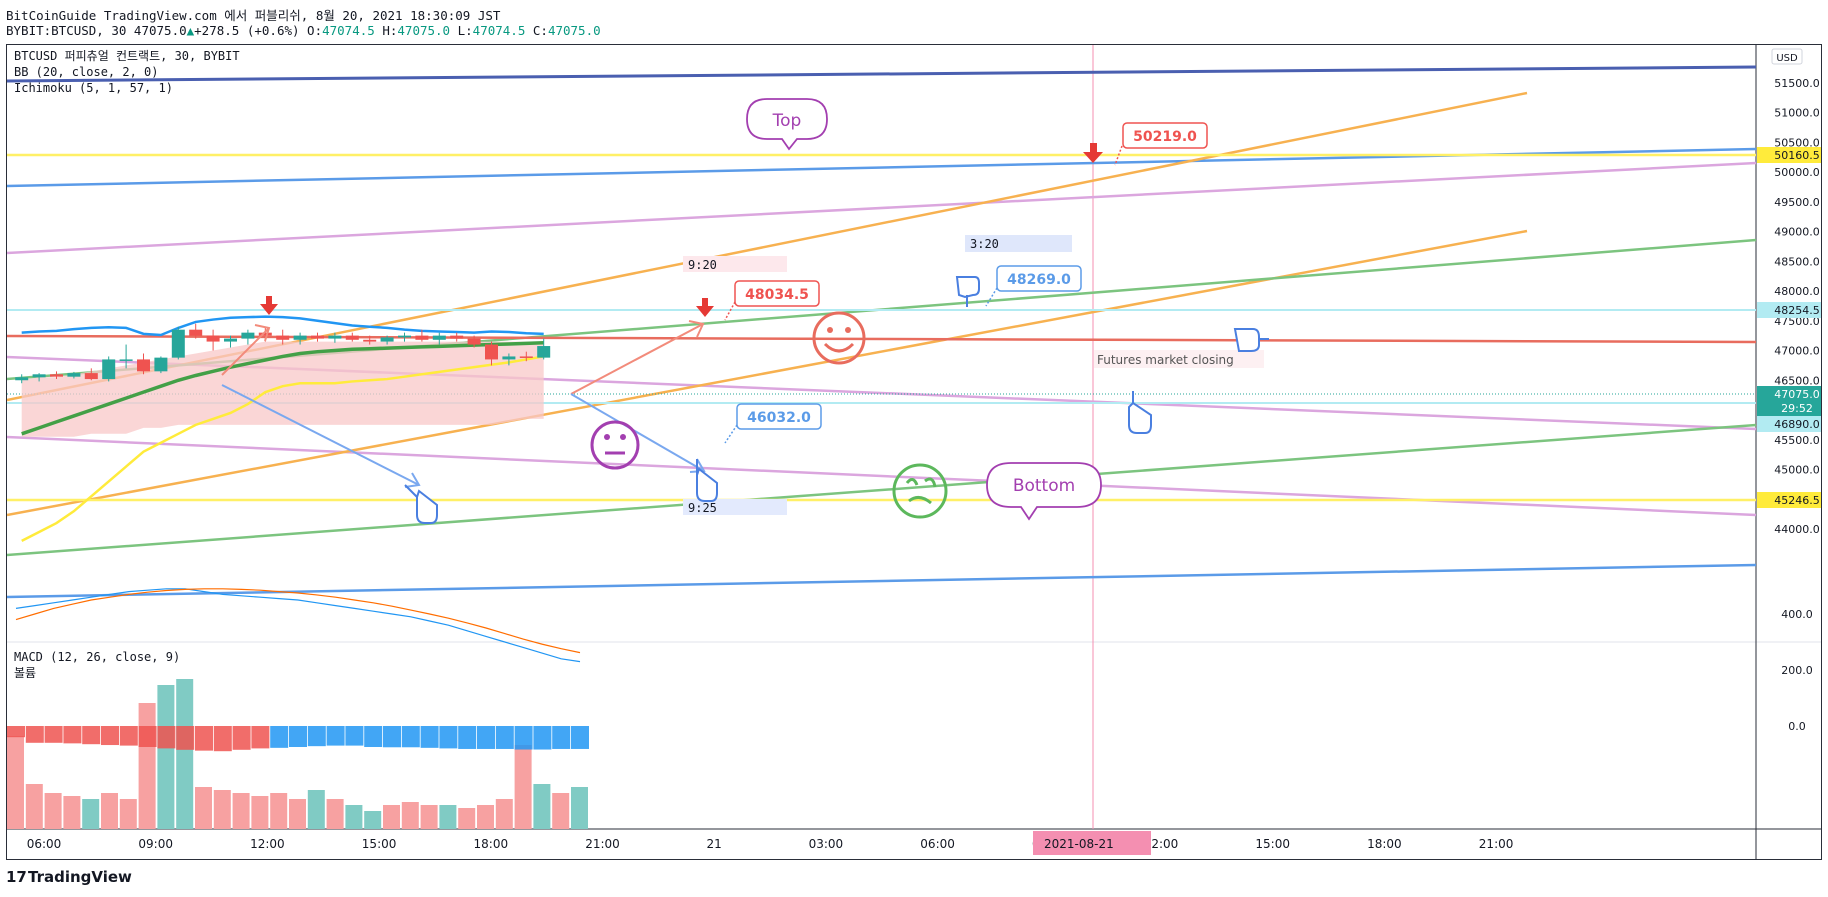 Image resolution: width=1828 pixels, height=897 pixels. I want to click on sell-markers, so click(681, 230).